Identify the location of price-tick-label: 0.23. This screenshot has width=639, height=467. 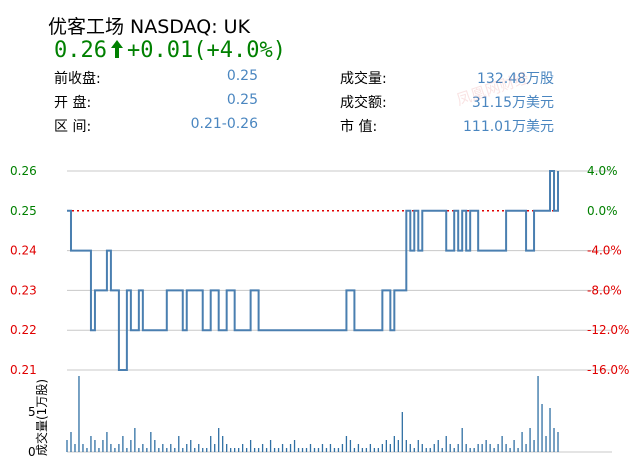
(23, 290).